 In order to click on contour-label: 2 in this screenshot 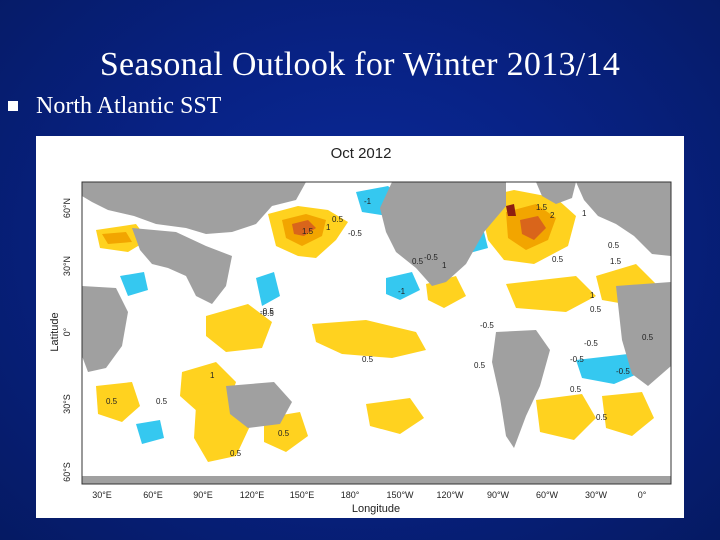, I will do `click(552, 215)`.